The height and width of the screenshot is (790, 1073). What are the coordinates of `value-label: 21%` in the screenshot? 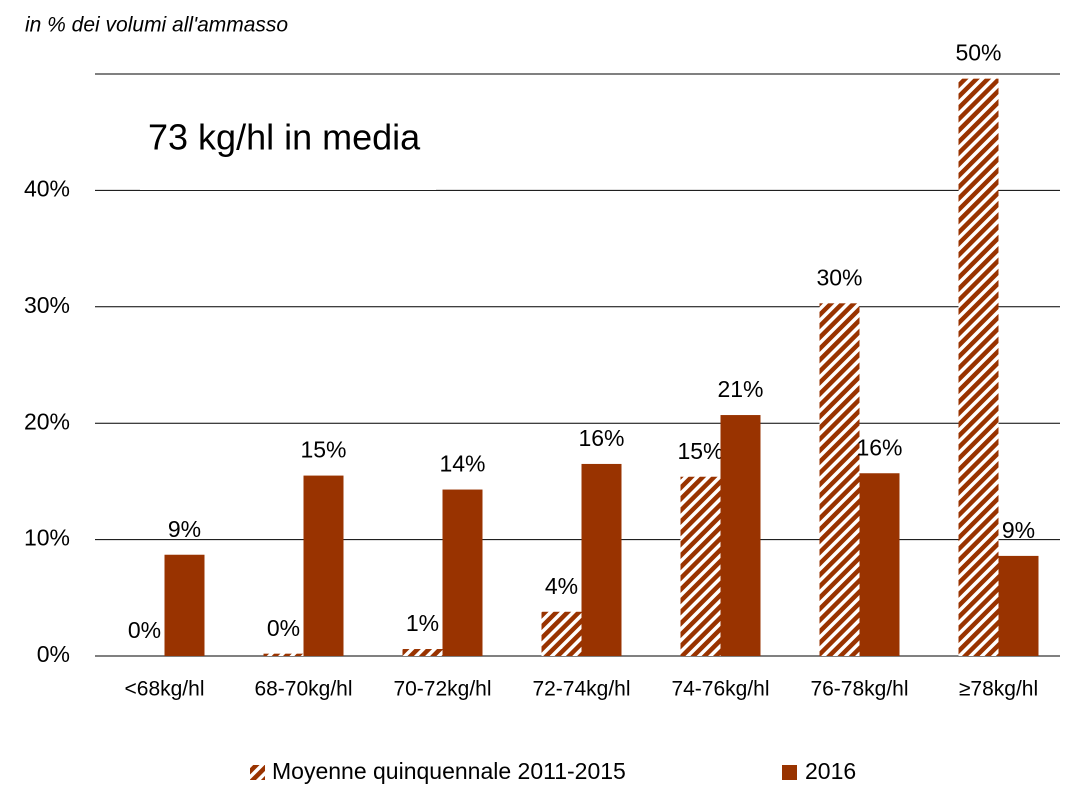 It's located at (740, 389).